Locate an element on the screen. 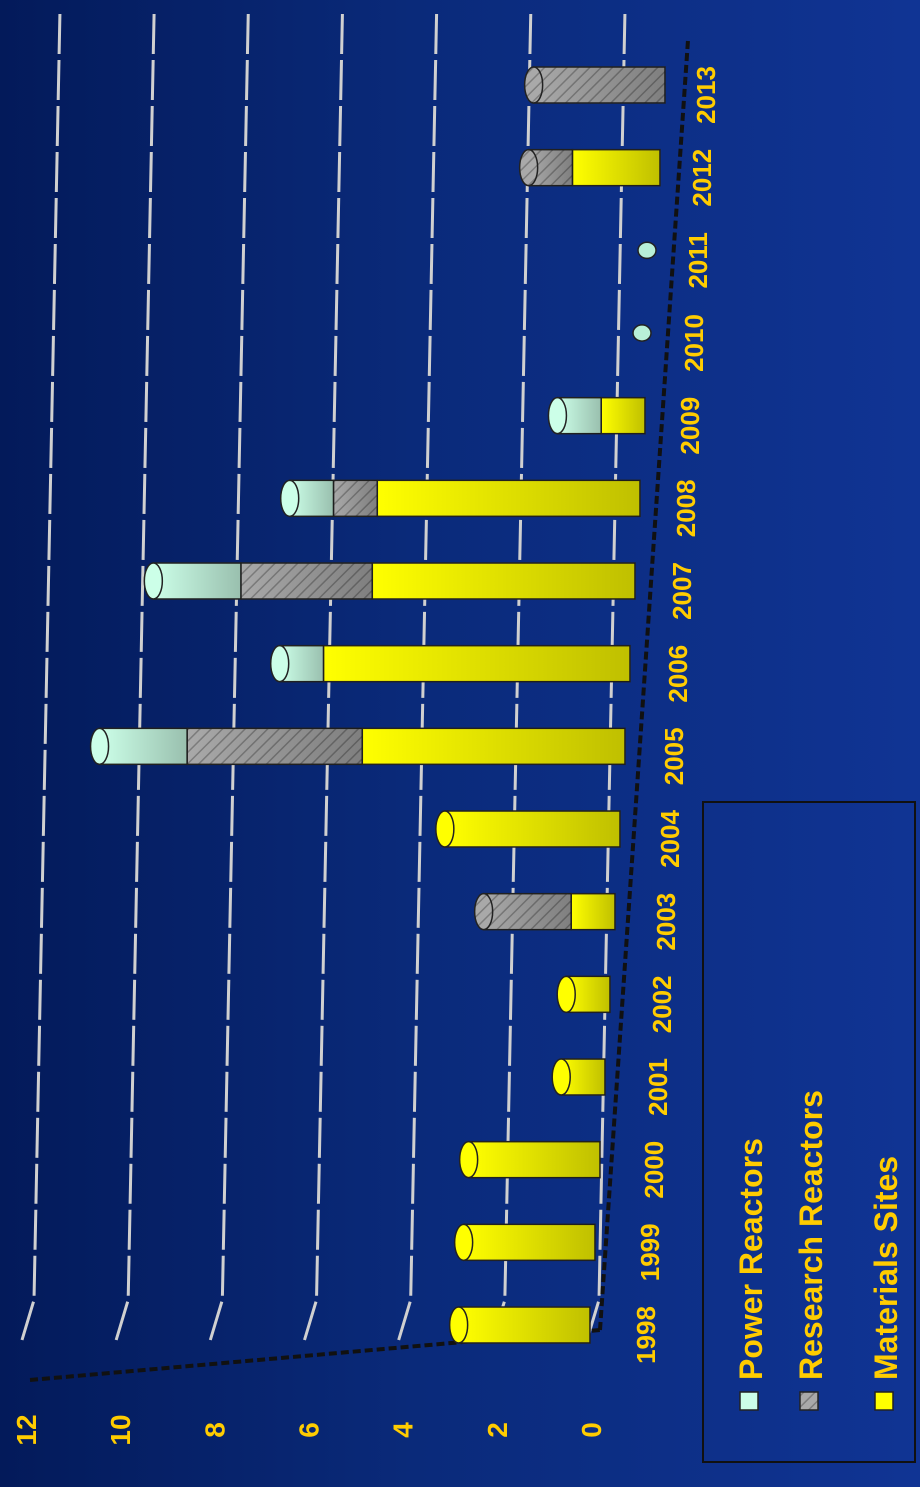 This screenshot has height=1487, width=920. legend-swatch-power-reactors is located at coordinates (749, 1401).